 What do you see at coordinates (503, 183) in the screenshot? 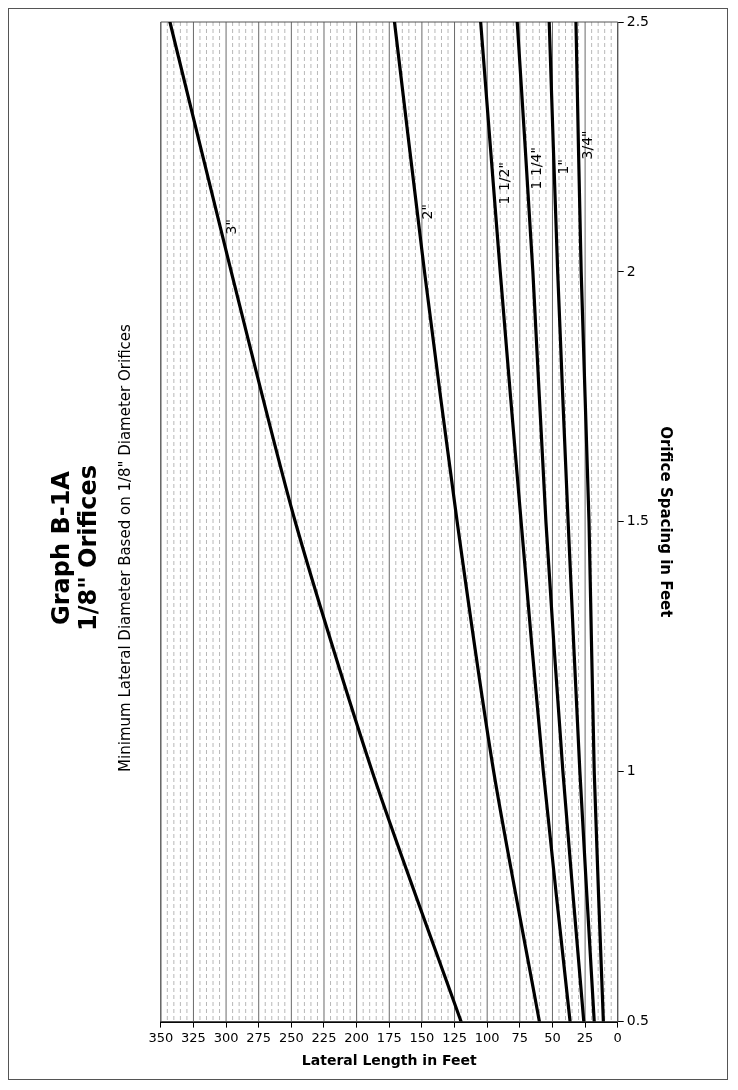
I see `text: 1 1/2"` at bounding box center [503, 183].